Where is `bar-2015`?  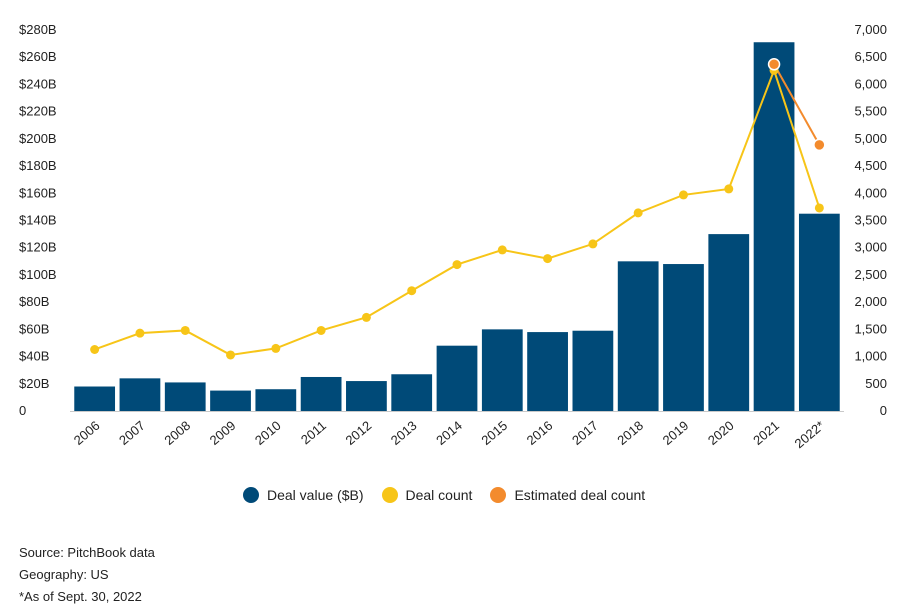
bar-2015 is located at coordinates (502, 370).